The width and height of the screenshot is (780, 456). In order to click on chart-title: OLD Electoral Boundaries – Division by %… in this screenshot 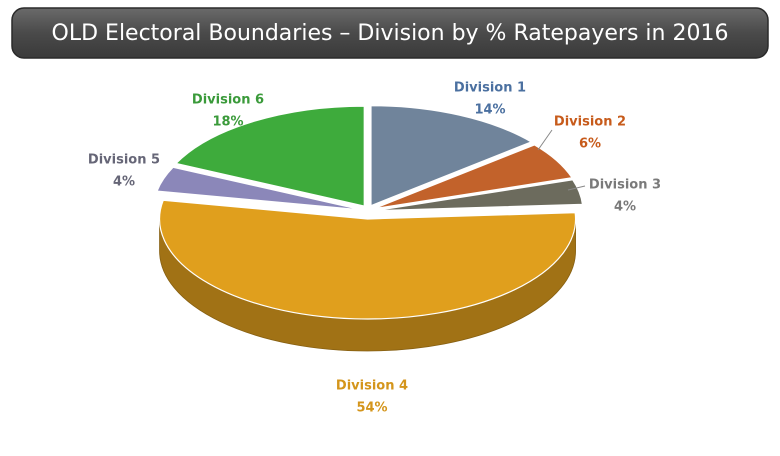, I will do `click(390, 33)`.